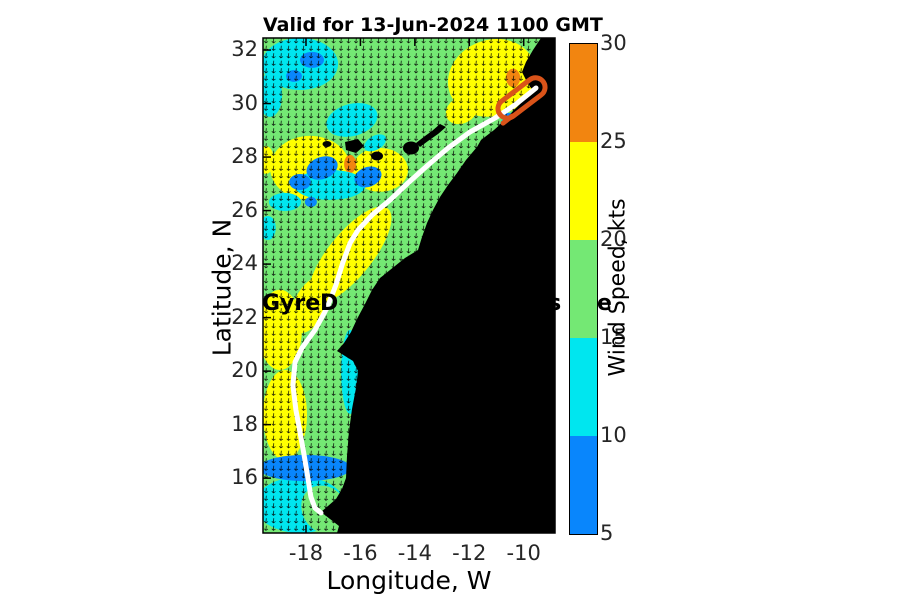 This screenshot has height=600, width=900. What do you see at coordinates (244, 423) in the screenshot?
I see `y-tick-label: 18` at bounding box center [244, 423].